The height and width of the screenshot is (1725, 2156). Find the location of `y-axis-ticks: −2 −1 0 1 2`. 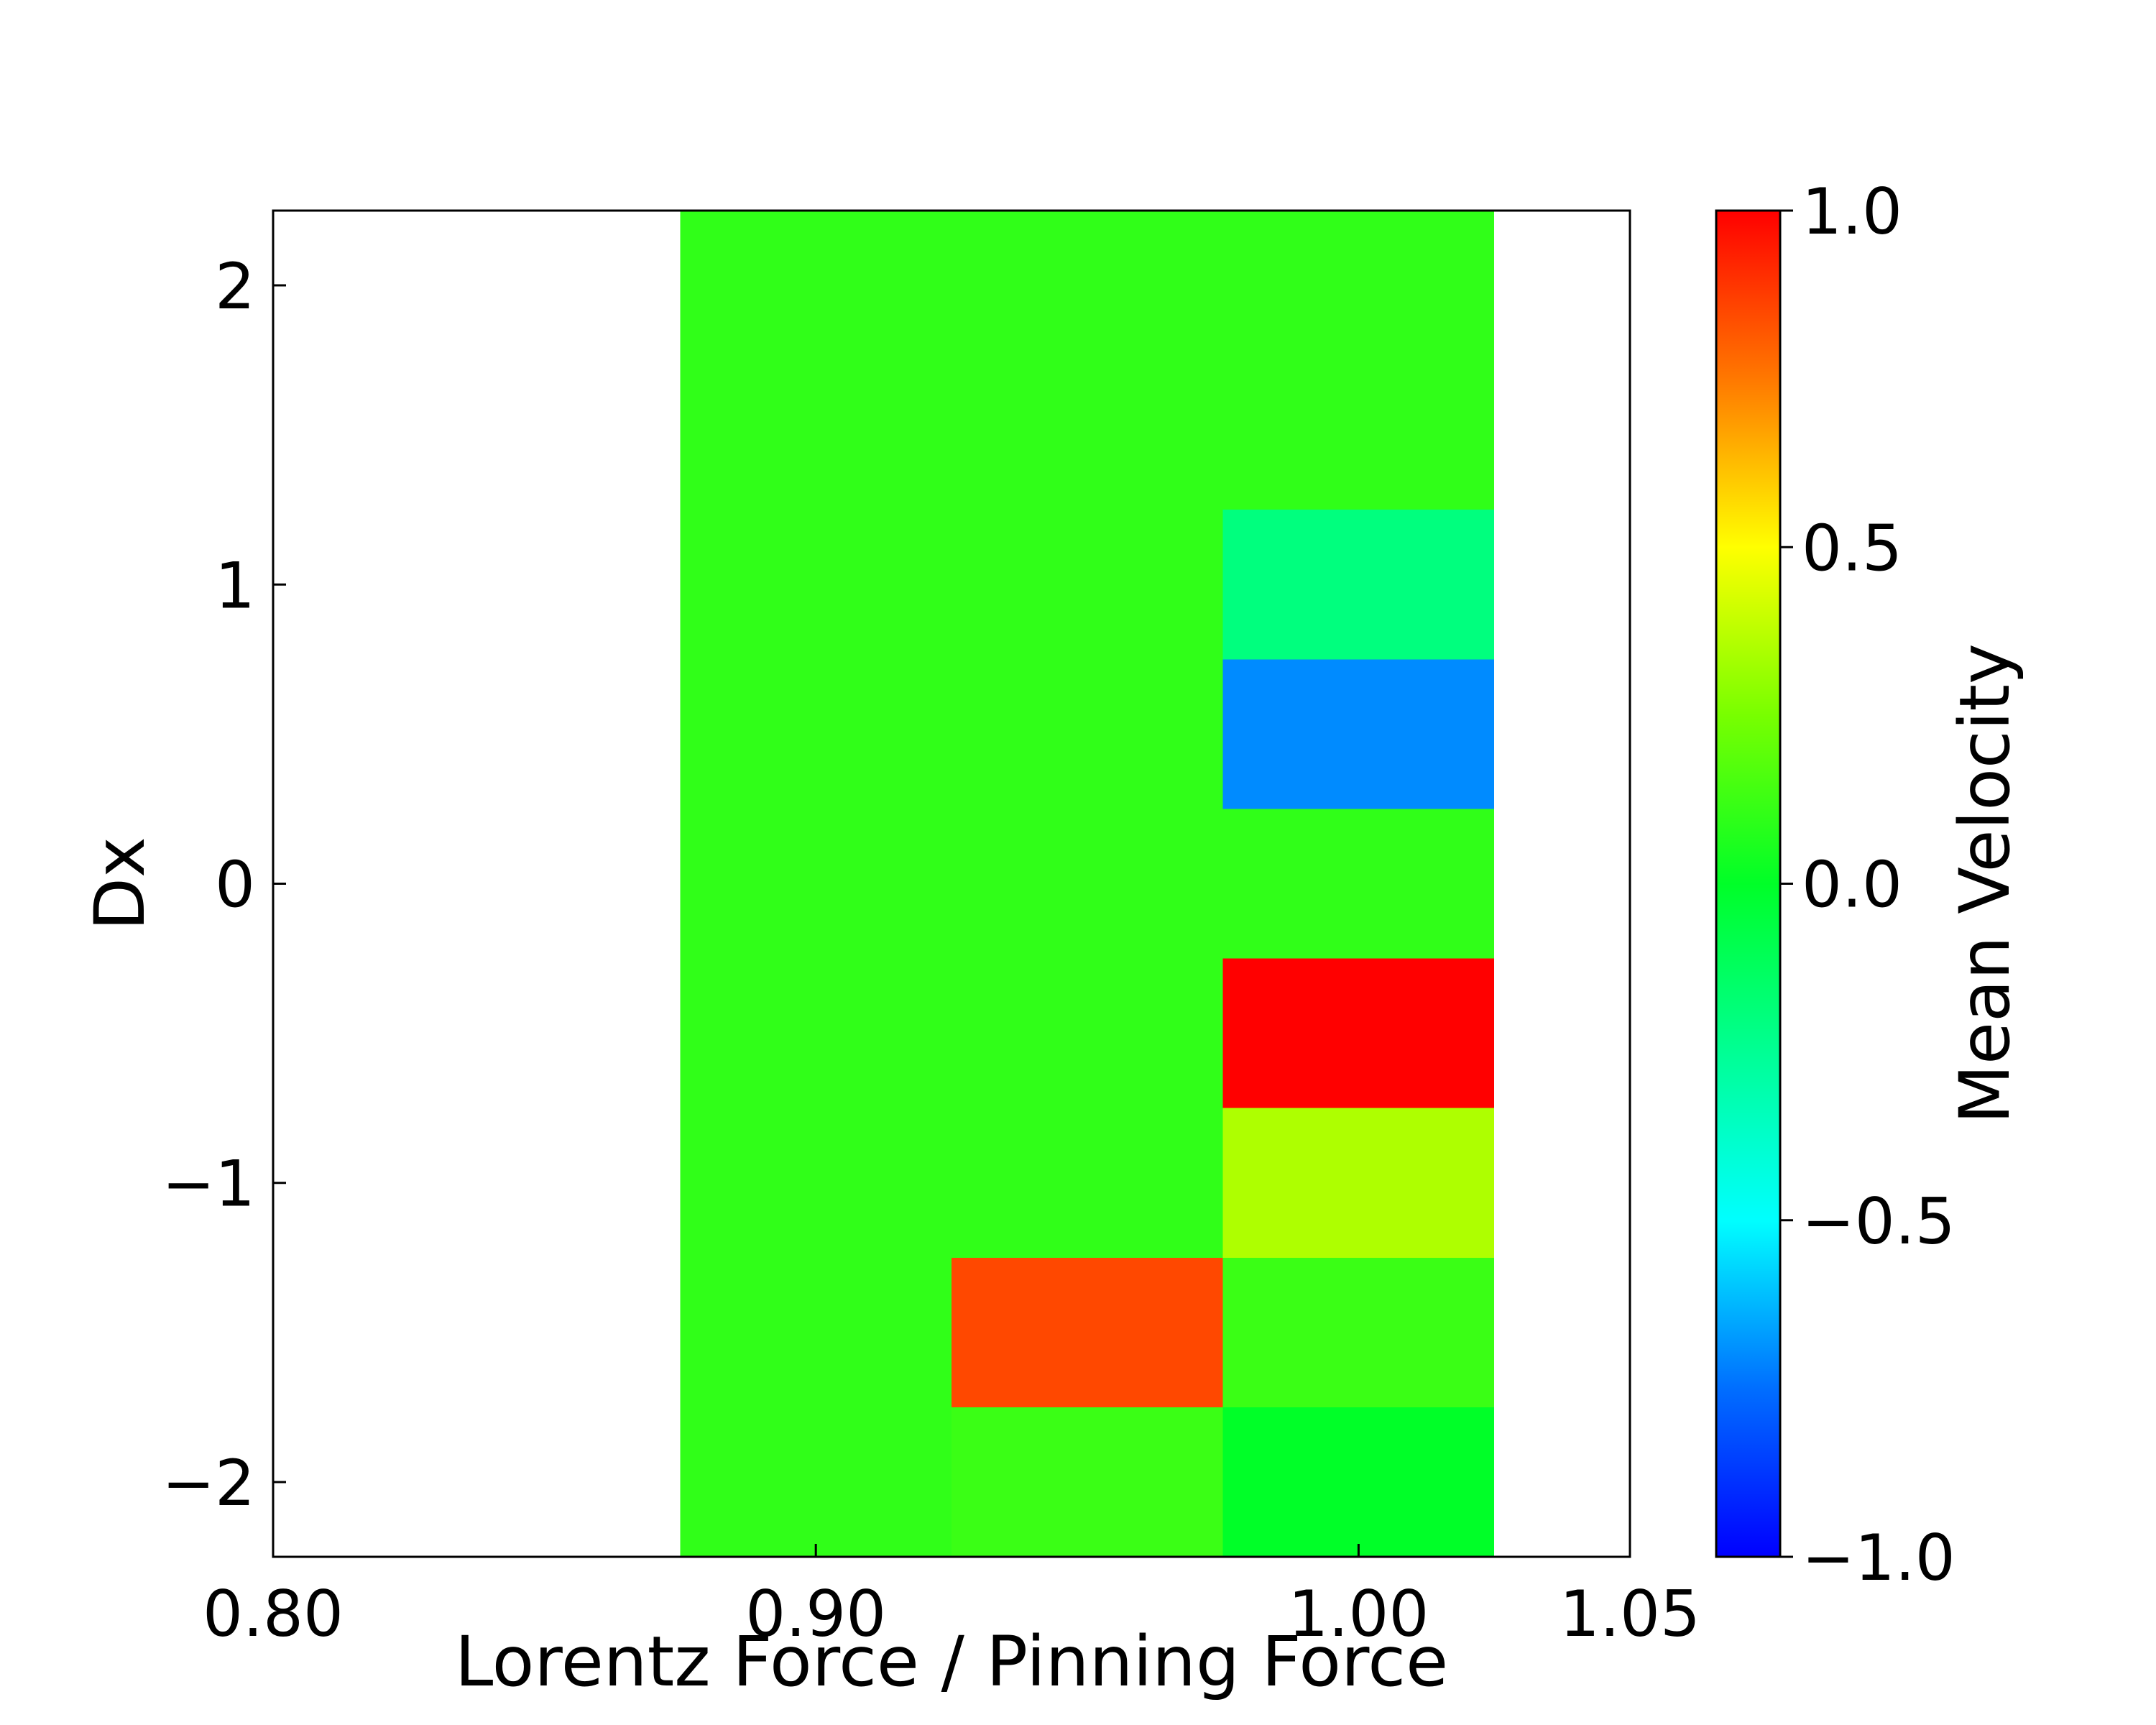

y-axis-ticks: −2 −1 0 1 2 is located at coordinates (224, 884).